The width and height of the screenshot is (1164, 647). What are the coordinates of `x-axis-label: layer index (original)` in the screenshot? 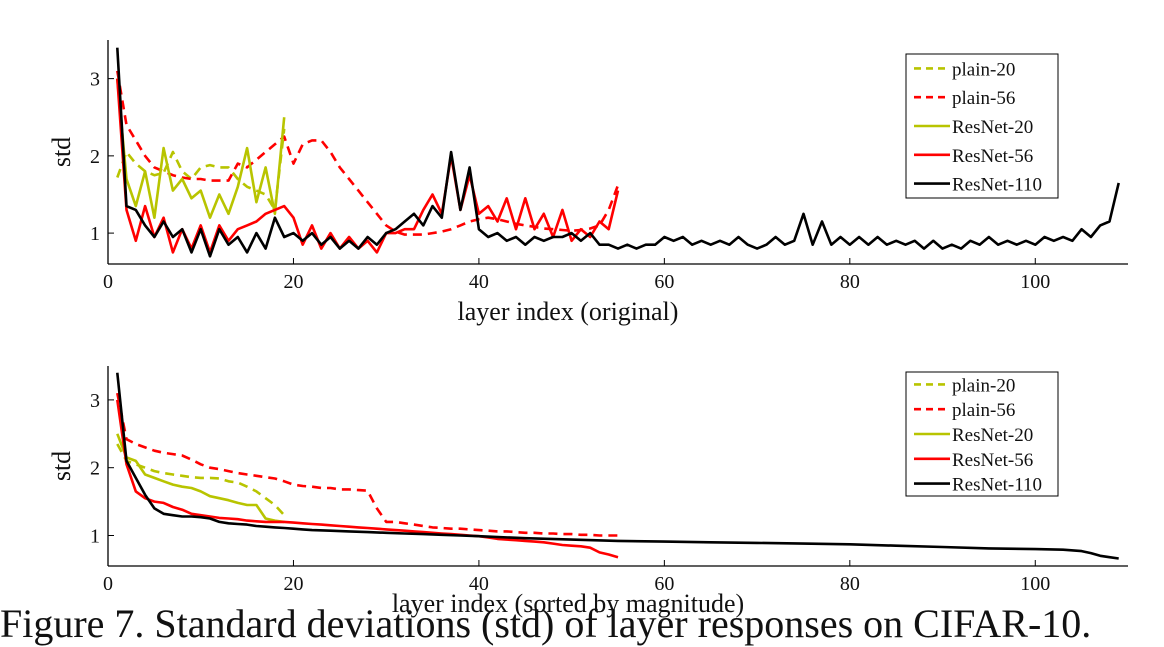 It's located at (568, 311).